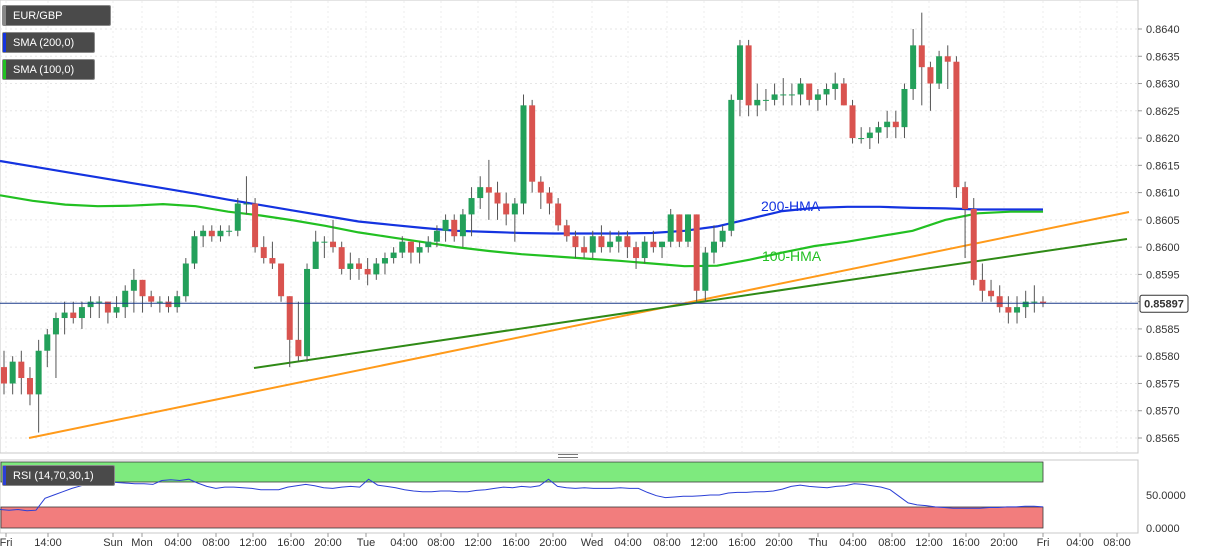 The image size is (1207, 555). What do you see at coordinates (1166, 496) in the screenshot?
I see `rsi-tick-label: 50.0000` at bounding box center [1166, 496].